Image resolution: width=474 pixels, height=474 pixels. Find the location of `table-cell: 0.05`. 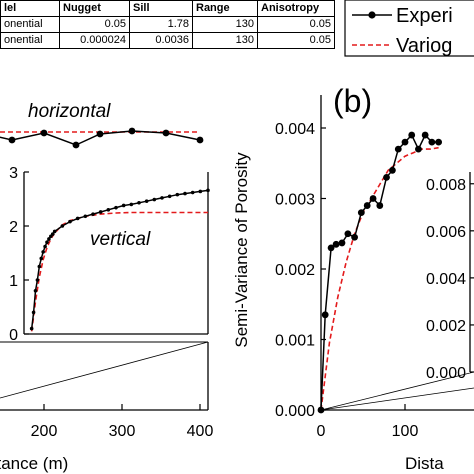

table-cell: 0.05 is located at coordinates (296, 40).